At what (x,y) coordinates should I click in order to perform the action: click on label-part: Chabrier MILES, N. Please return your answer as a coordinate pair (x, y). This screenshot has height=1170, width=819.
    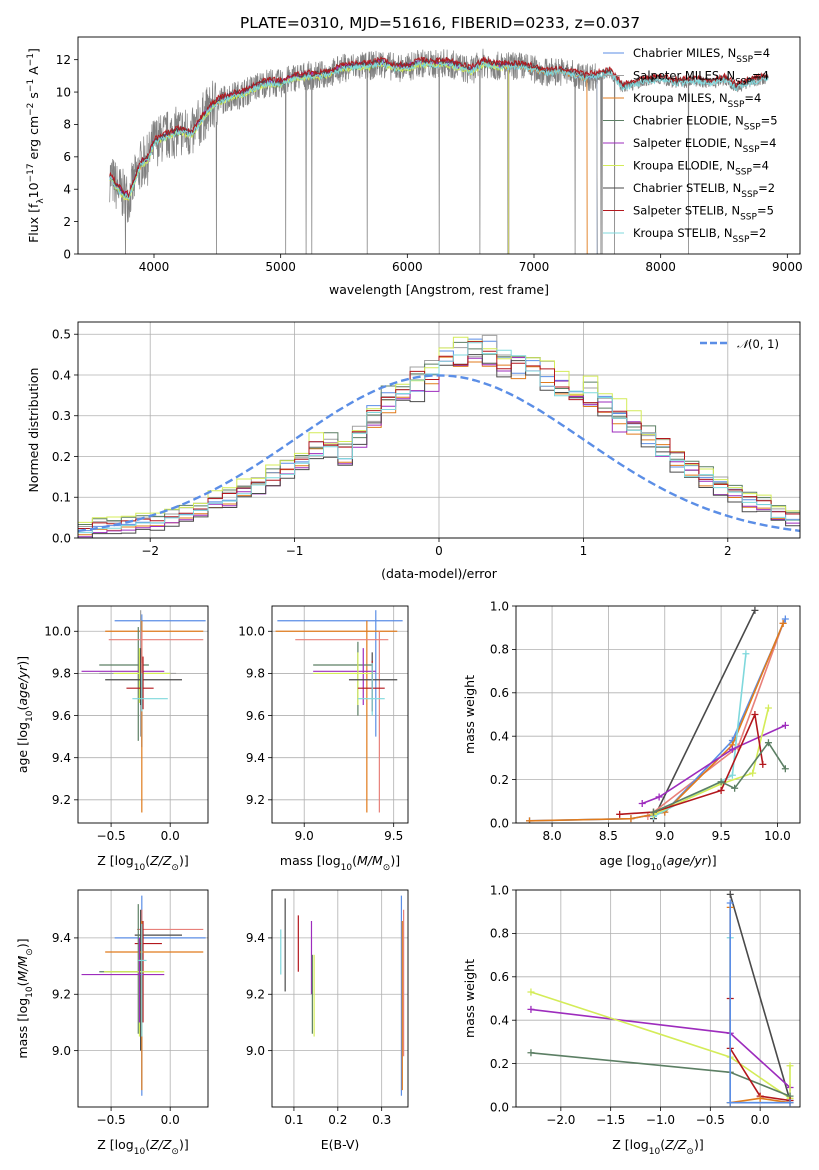
    Looking at the image, I should click on (684, 53).